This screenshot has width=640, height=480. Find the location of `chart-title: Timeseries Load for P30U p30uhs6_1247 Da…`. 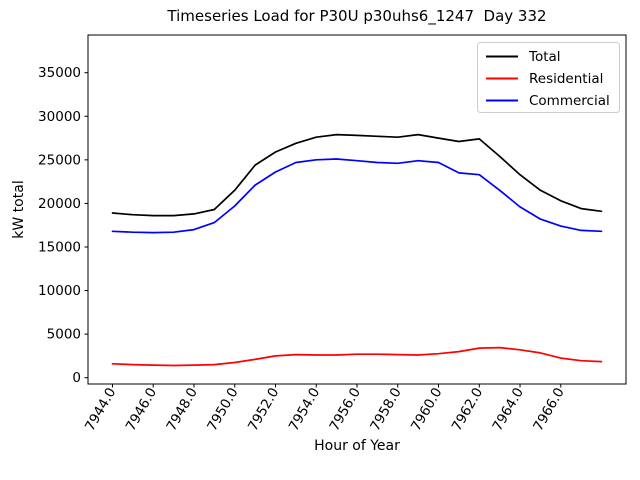

chart-title: Timeseries Load for P30U p30uhs6_1247 Da… is located at coordinates (356, 16).